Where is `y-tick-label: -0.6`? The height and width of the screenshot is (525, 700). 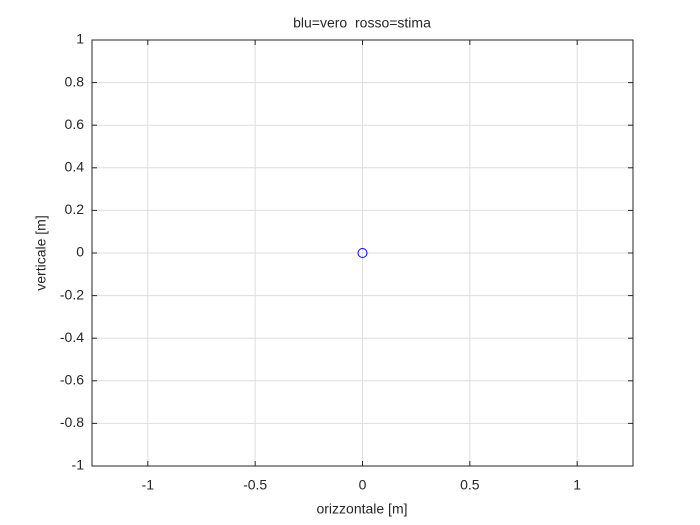 y-tick-label: -0.6 is located at coordinates (72, 380).